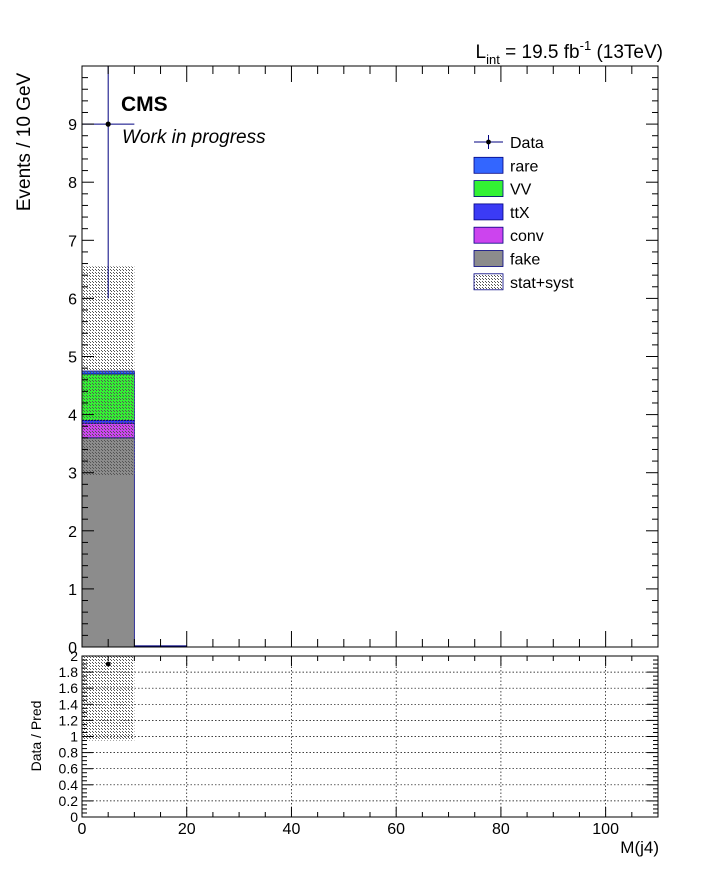 The image size is (716, 872). I want to click on legend-marker-dot, so click(488, 142).